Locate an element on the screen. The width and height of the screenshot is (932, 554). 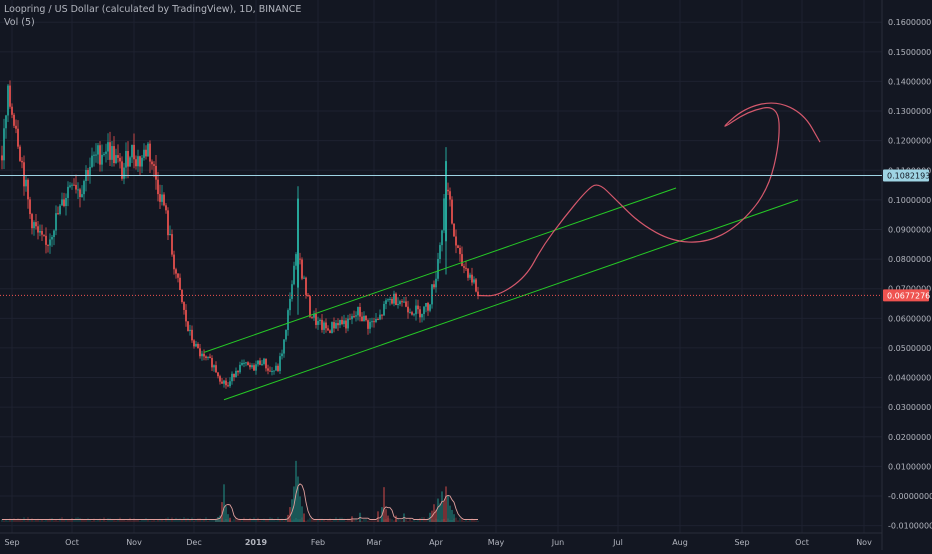
volume-indicator-label: Vol (5) is located at coordinates (19, 22).